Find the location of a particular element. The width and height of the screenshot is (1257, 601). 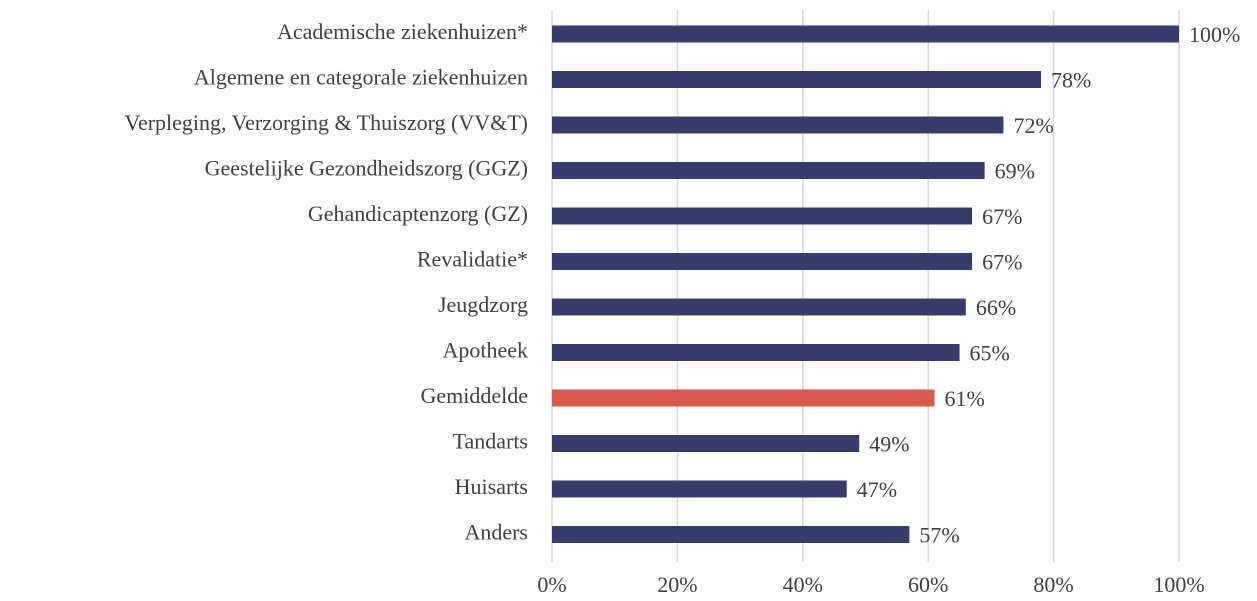

value-label: 47% is located at coordinates (877, 489).